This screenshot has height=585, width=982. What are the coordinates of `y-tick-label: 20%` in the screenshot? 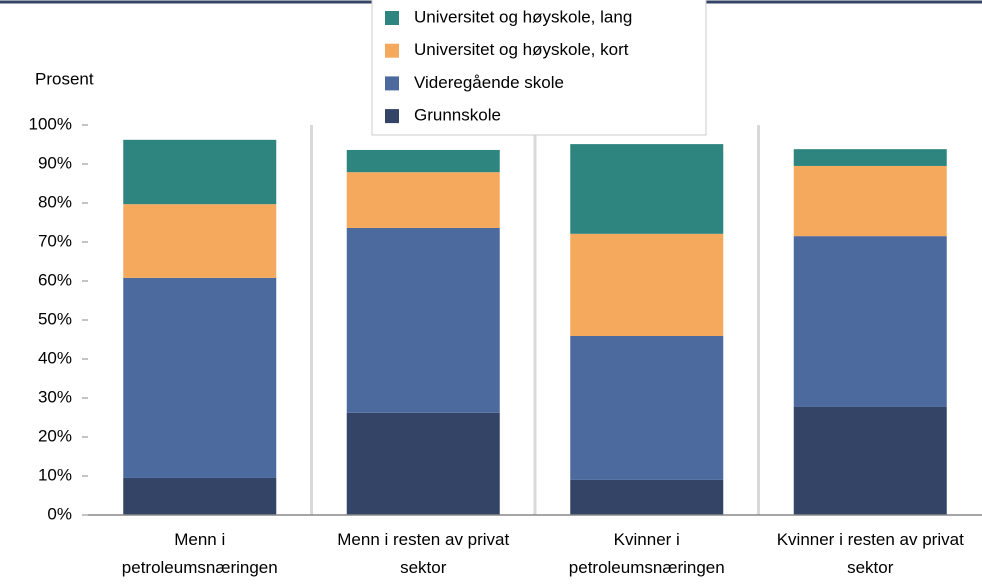 It's located at (55, 435).